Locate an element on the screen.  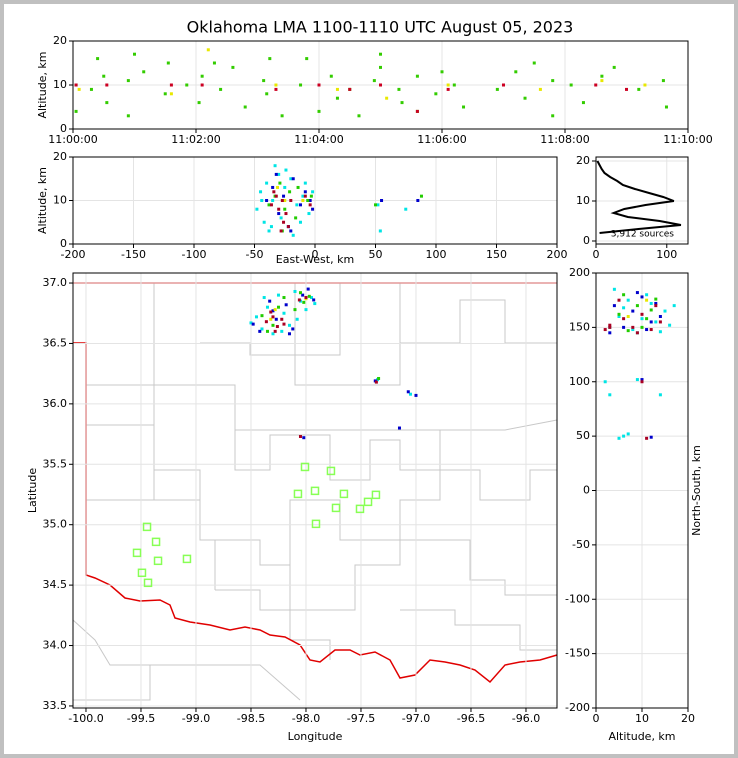
annotation: 3,912 sources is located at coordinates (643, 235).